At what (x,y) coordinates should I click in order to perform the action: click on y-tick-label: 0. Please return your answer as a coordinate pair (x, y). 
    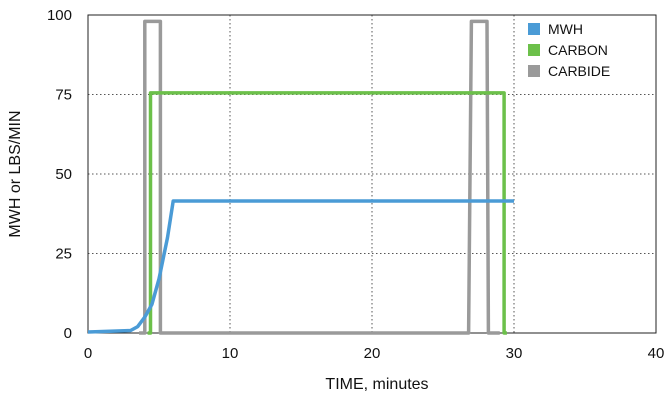
    Looking at the image, I should click on (68, 333).